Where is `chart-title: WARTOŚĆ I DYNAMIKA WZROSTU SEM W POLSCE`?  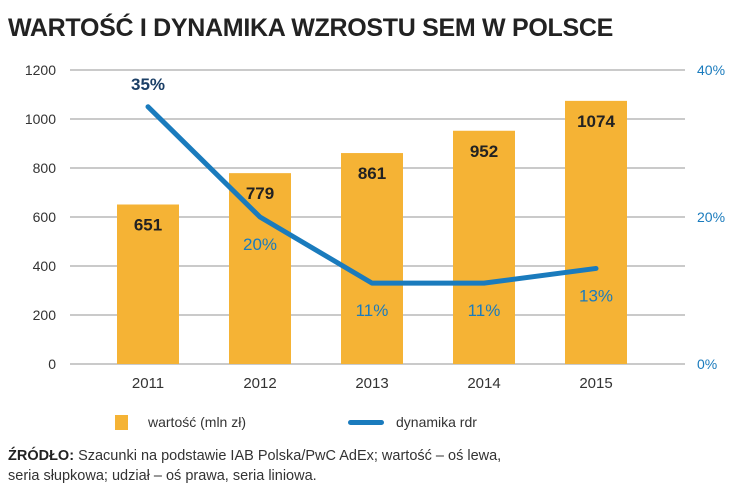
chart-title: WARTOŚĆ I DYNAMIKA WZROSTU SEM W POLSCE is located at coordinates (310, 28).